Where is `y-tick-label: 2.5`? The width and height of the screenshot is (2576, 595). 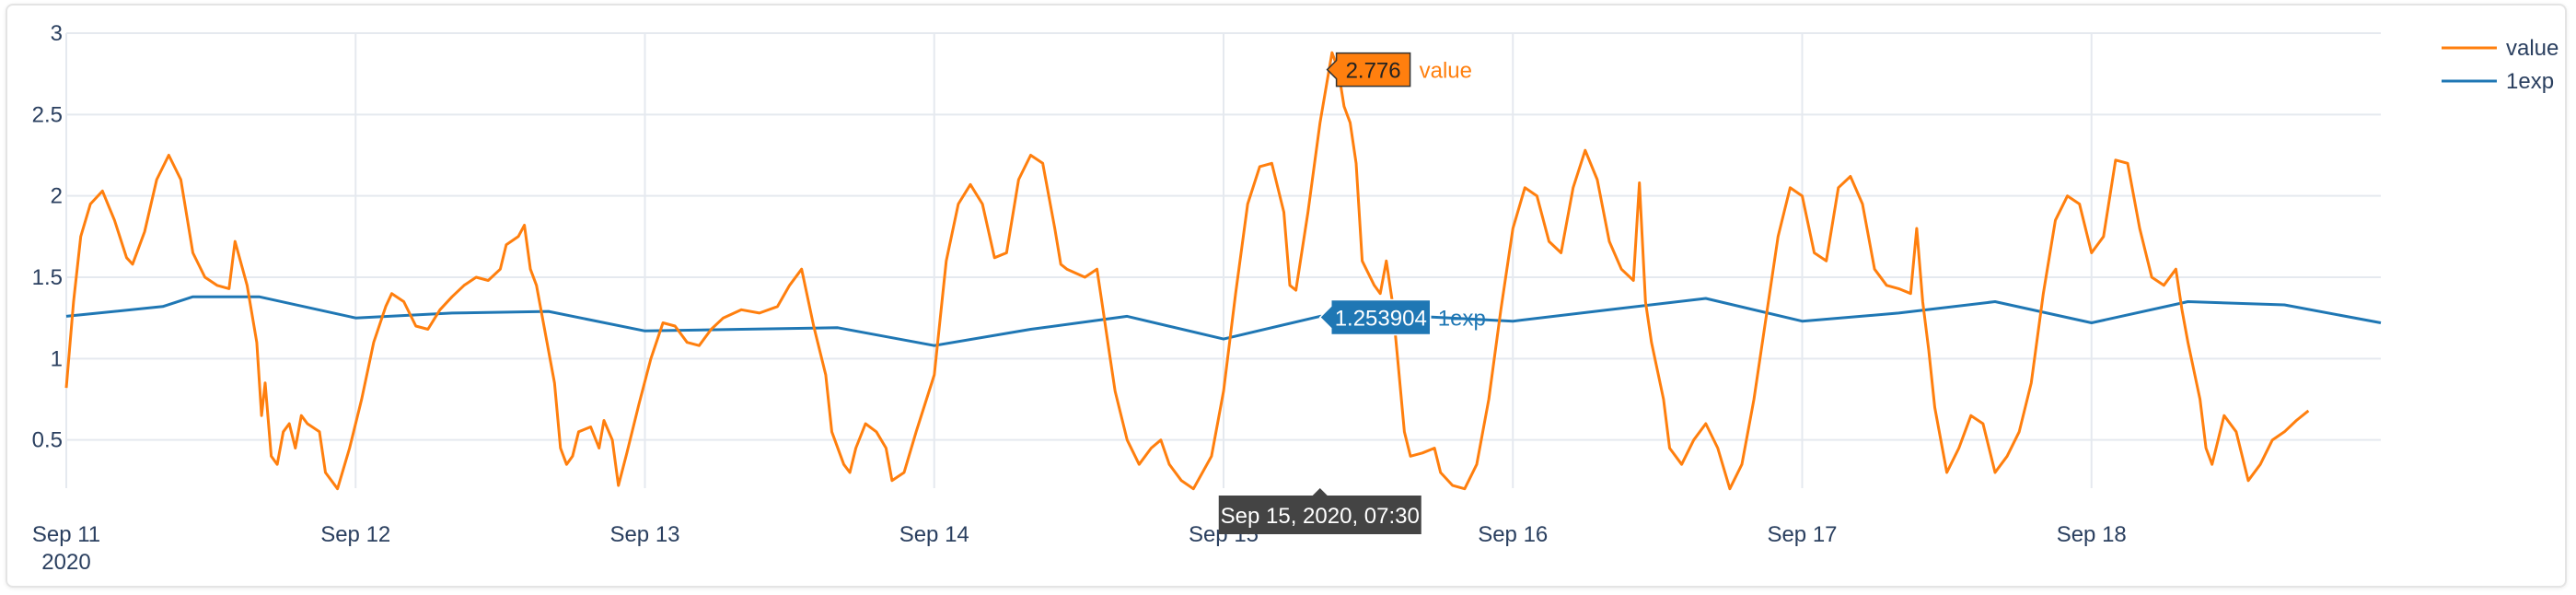
y-tick-label: 2.5 is located at coordinates (47, 114).